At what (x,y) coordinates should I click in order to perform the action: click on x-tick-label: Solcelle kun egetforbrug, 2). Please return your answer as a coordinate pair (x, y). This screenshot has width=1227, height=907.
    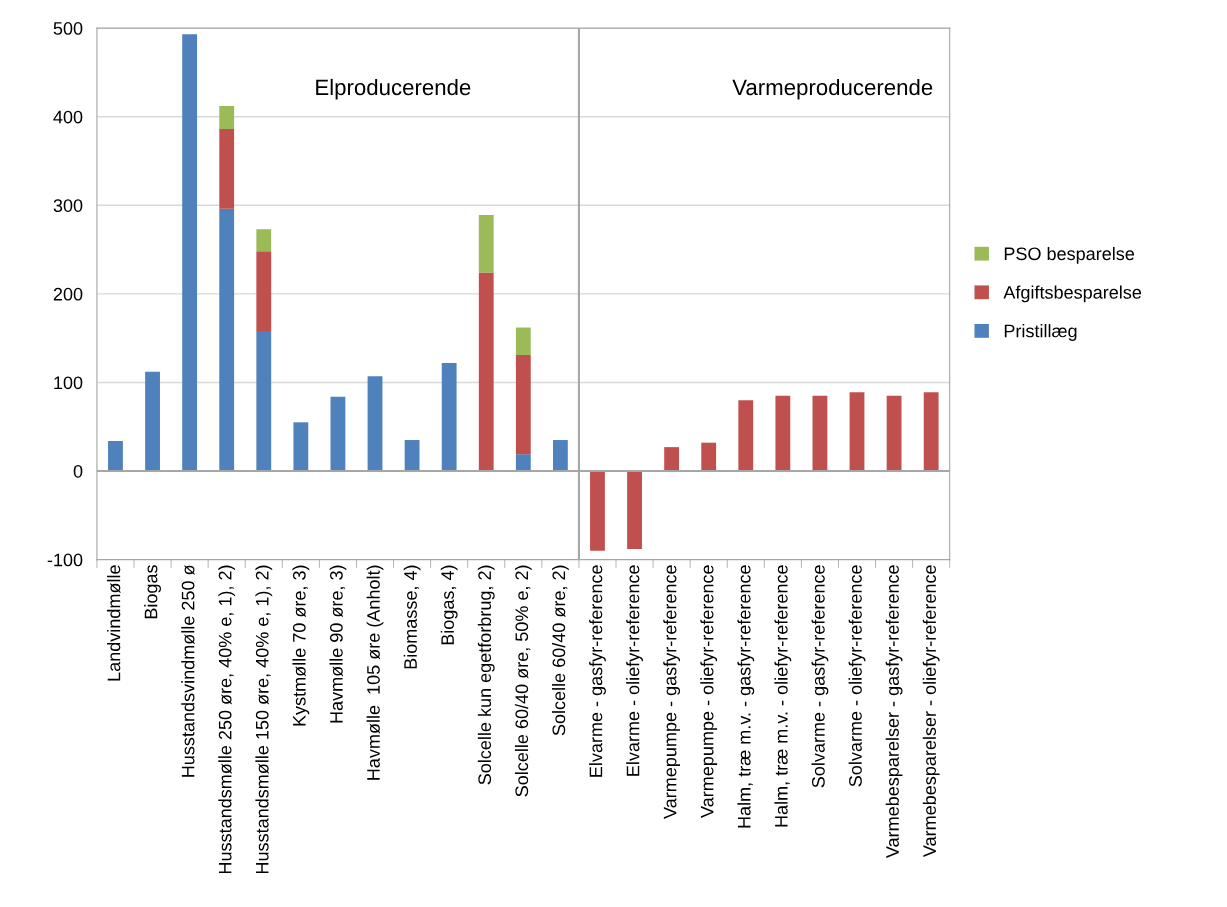
    Looking at the image, I should click on (486, 675).